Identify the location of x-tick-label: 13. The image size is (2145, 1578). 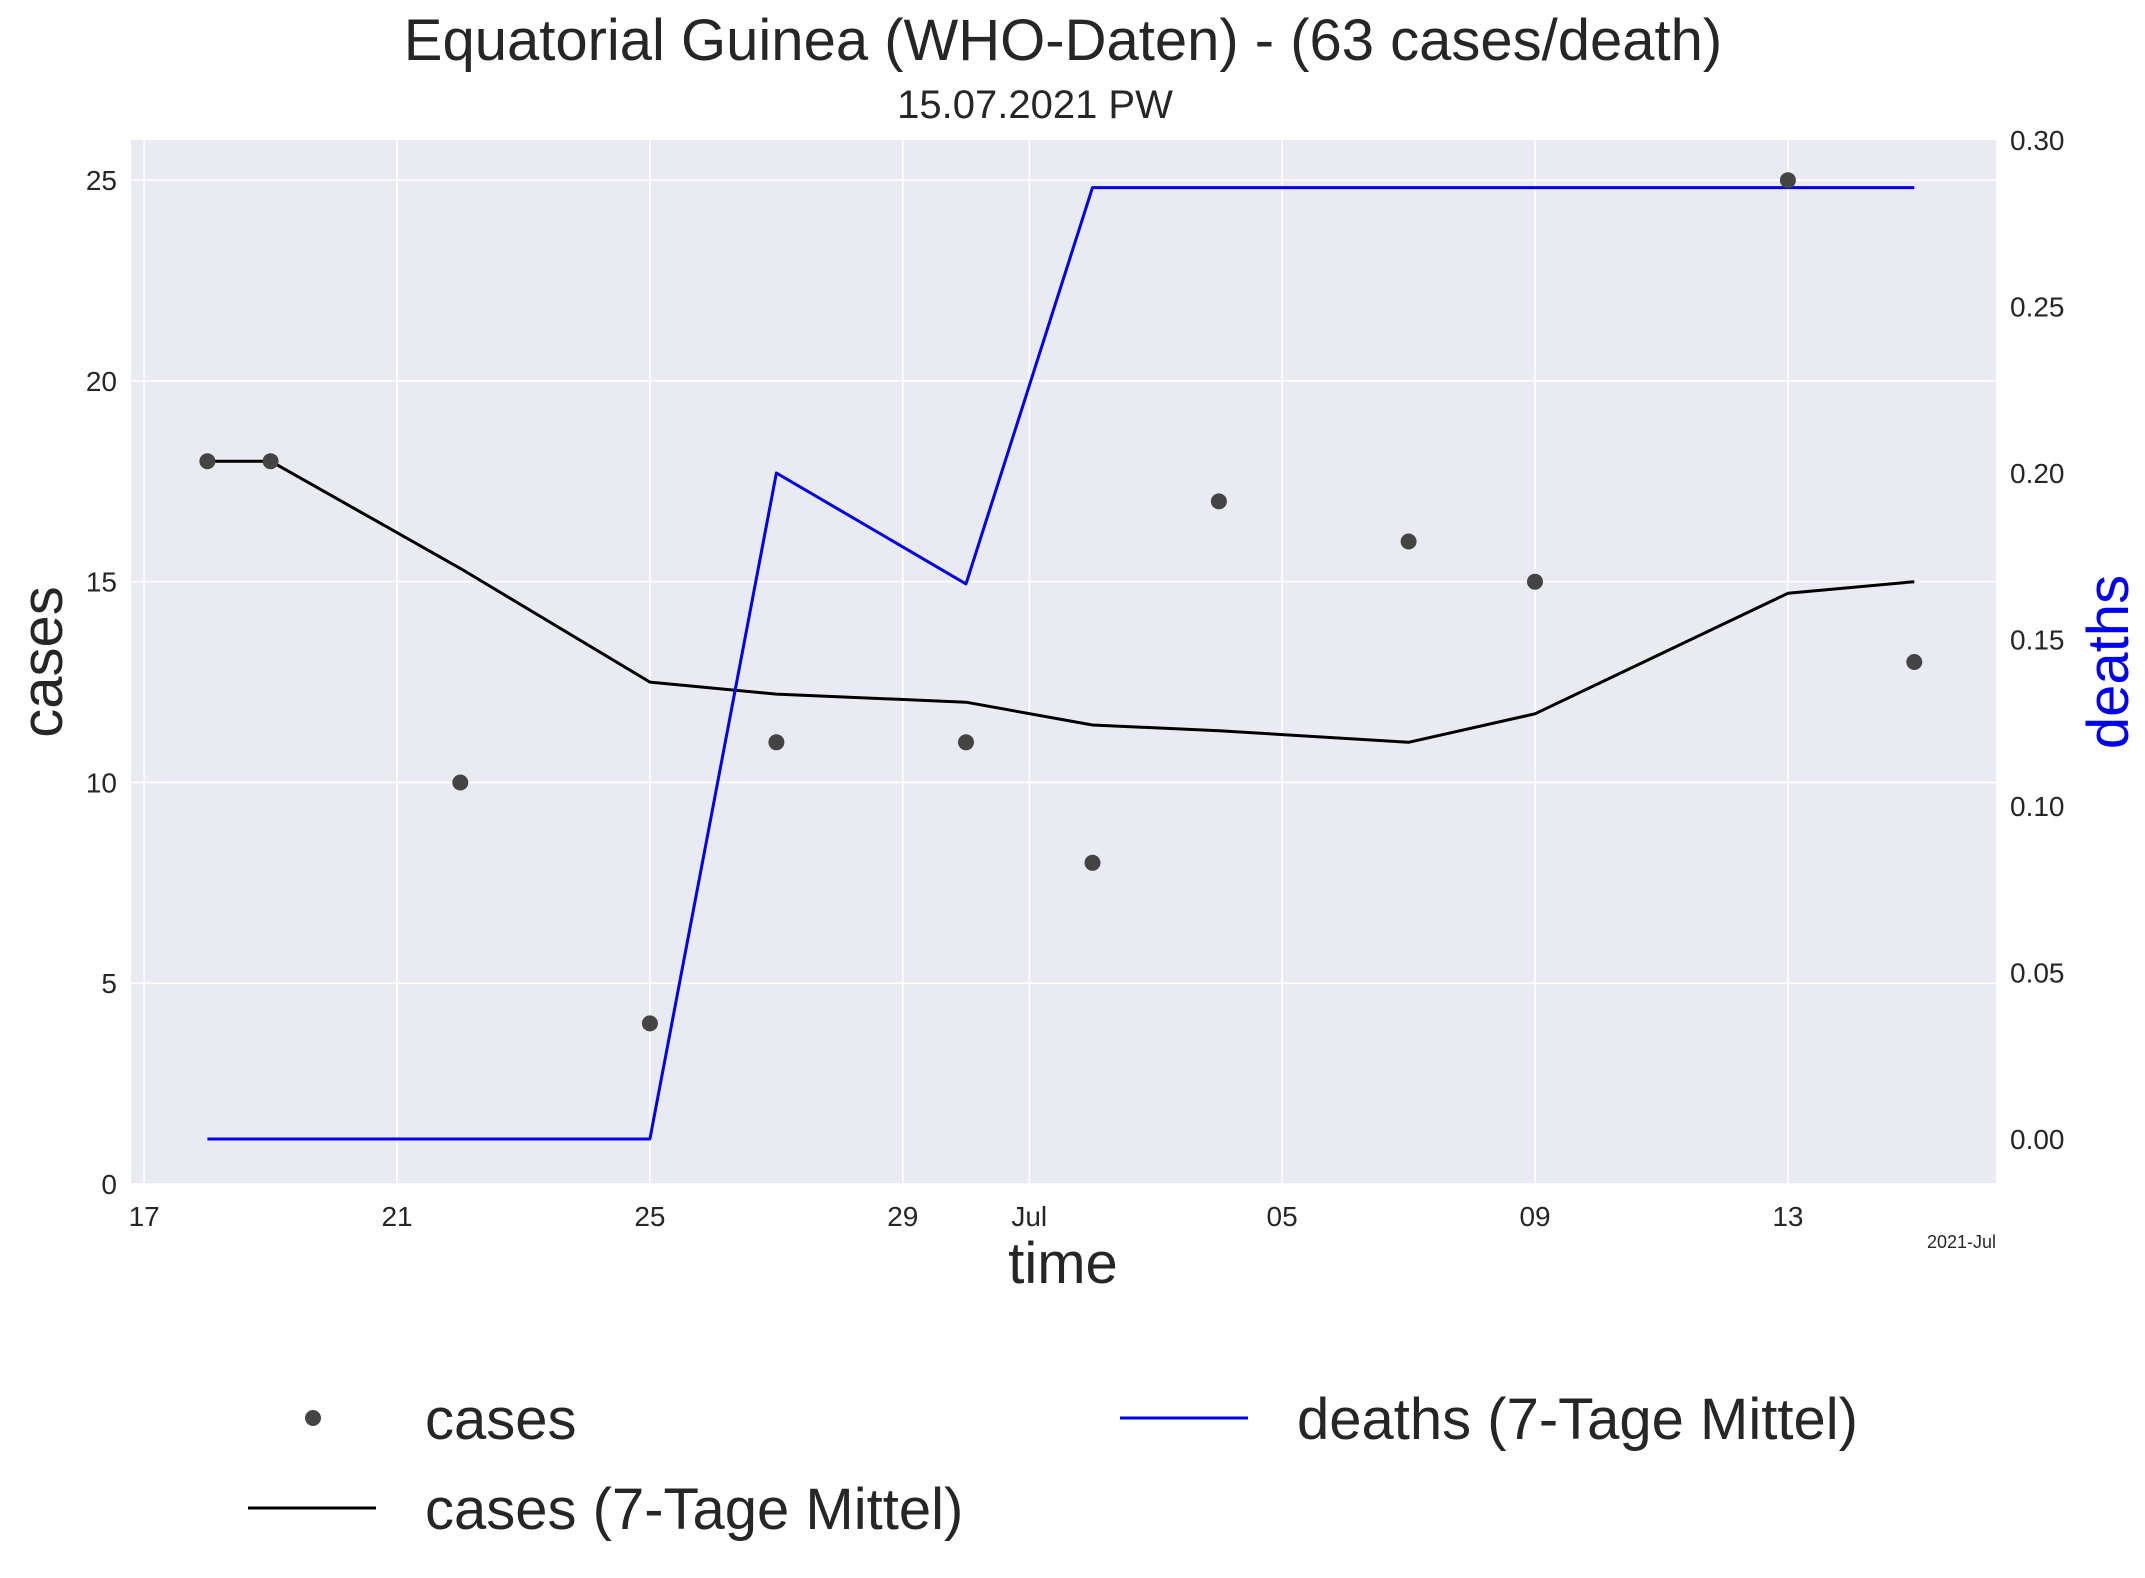
(1787, 1216).